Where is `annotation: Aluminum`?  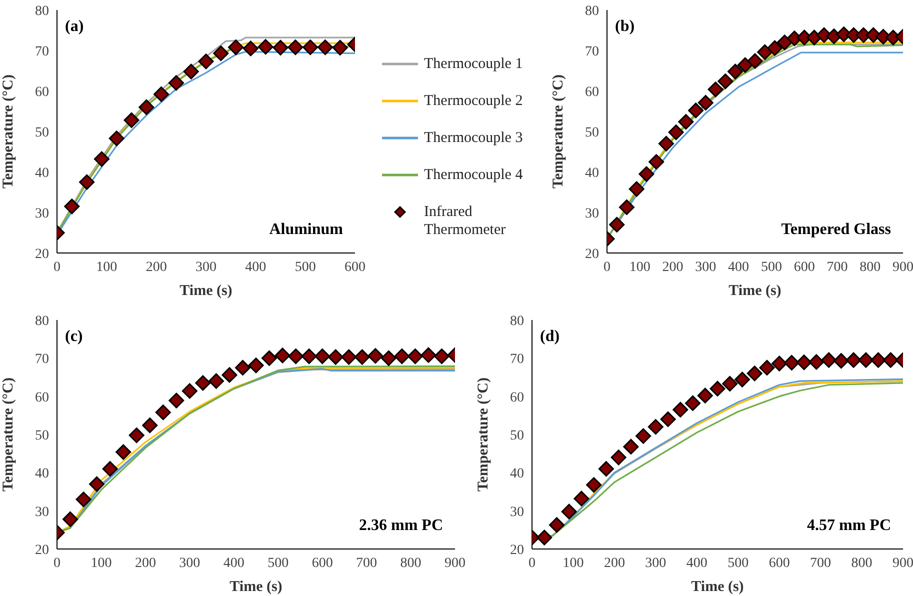 annotation: Aluminum is located at coordinates (306, 230).